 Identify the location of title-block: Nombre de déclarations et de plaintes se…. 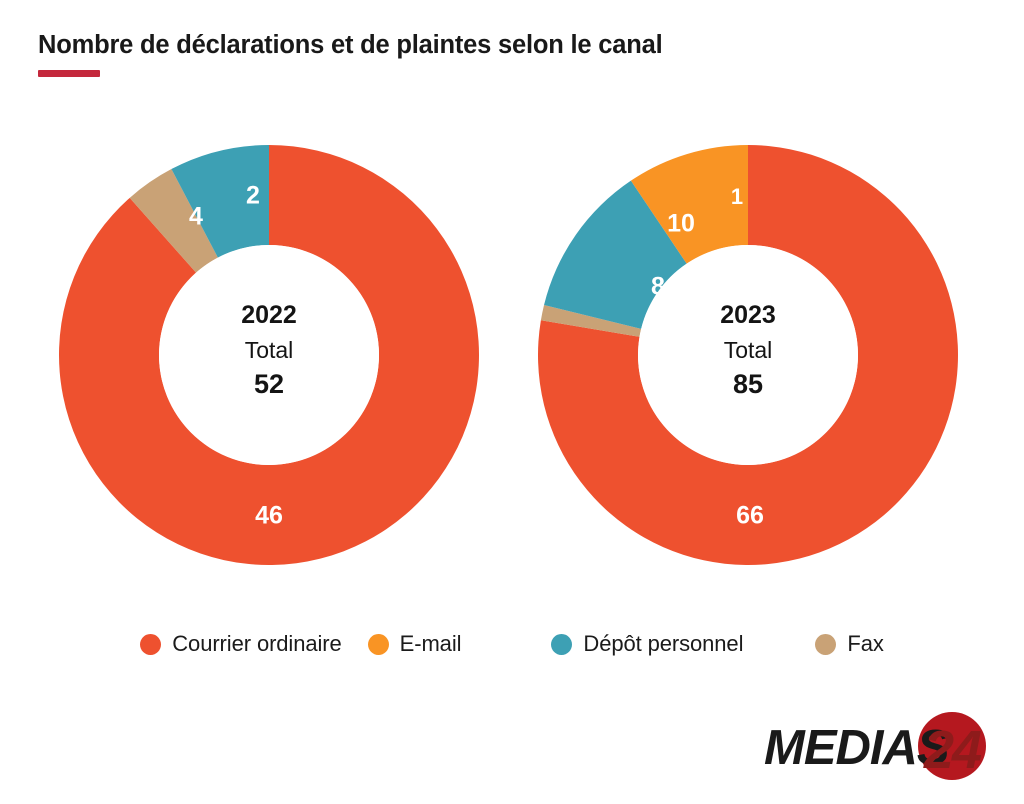
(350, 52).